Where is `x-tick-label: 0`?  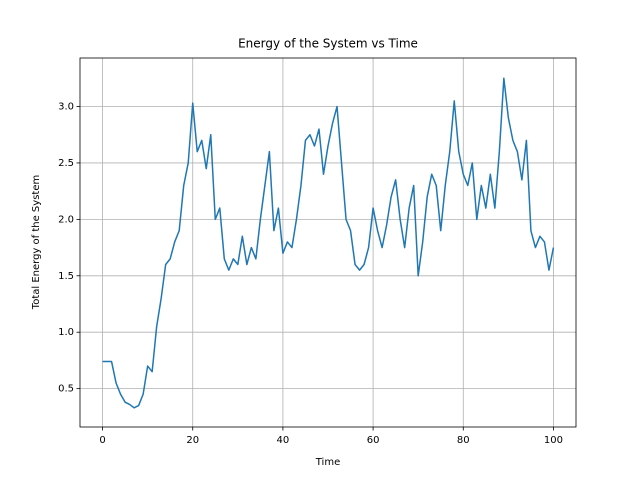
x-tick-label: 0 is located at coordinates (102, 440).